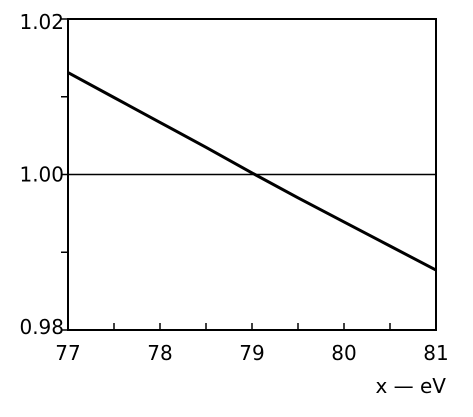 Image resolution: width=473 pixels, height=417 pixels. Describe the element at coordinates (251, 353) in the screenshot. I see `x-tick-label: 79` at that location.